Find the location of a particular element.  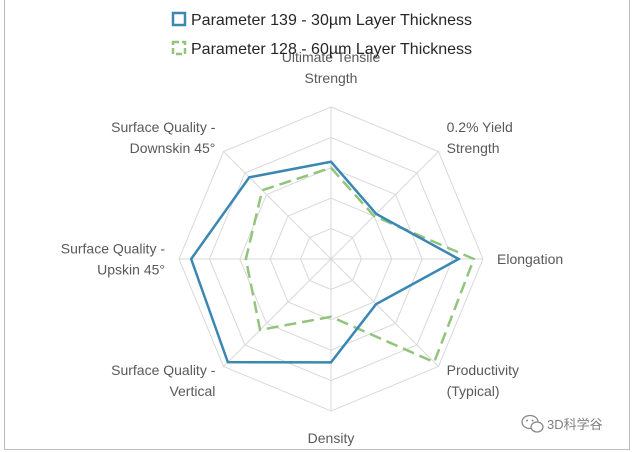

axis-label-2-line-1: 0.2% Yield is located at coordinates (480, 127).